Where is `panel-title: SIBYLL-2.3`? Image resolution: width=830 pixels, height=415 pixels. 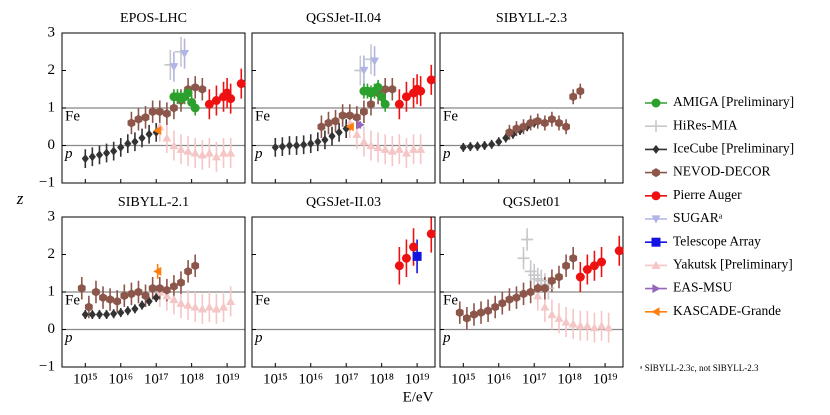 panel-title: SIBYLL-2.3 is located at coordinates (531, 18).